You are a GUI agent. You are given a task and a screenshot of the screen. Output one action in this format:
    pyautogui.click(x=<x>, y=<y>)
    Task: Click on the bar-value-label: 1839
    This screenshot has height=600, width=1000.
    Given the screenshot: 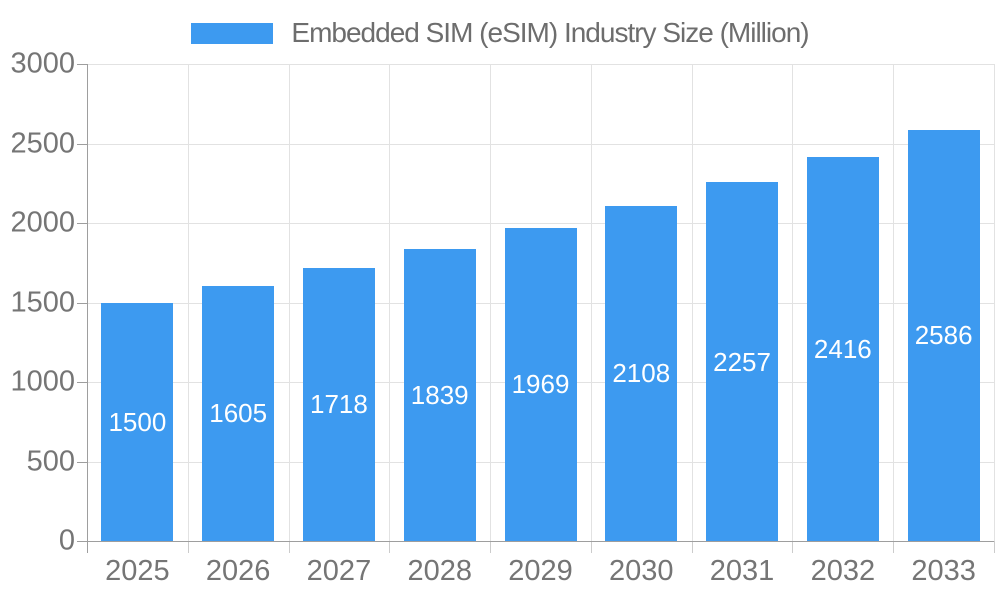 What is the action you would take?
    pyautogui.click(x=439, y=394)
    